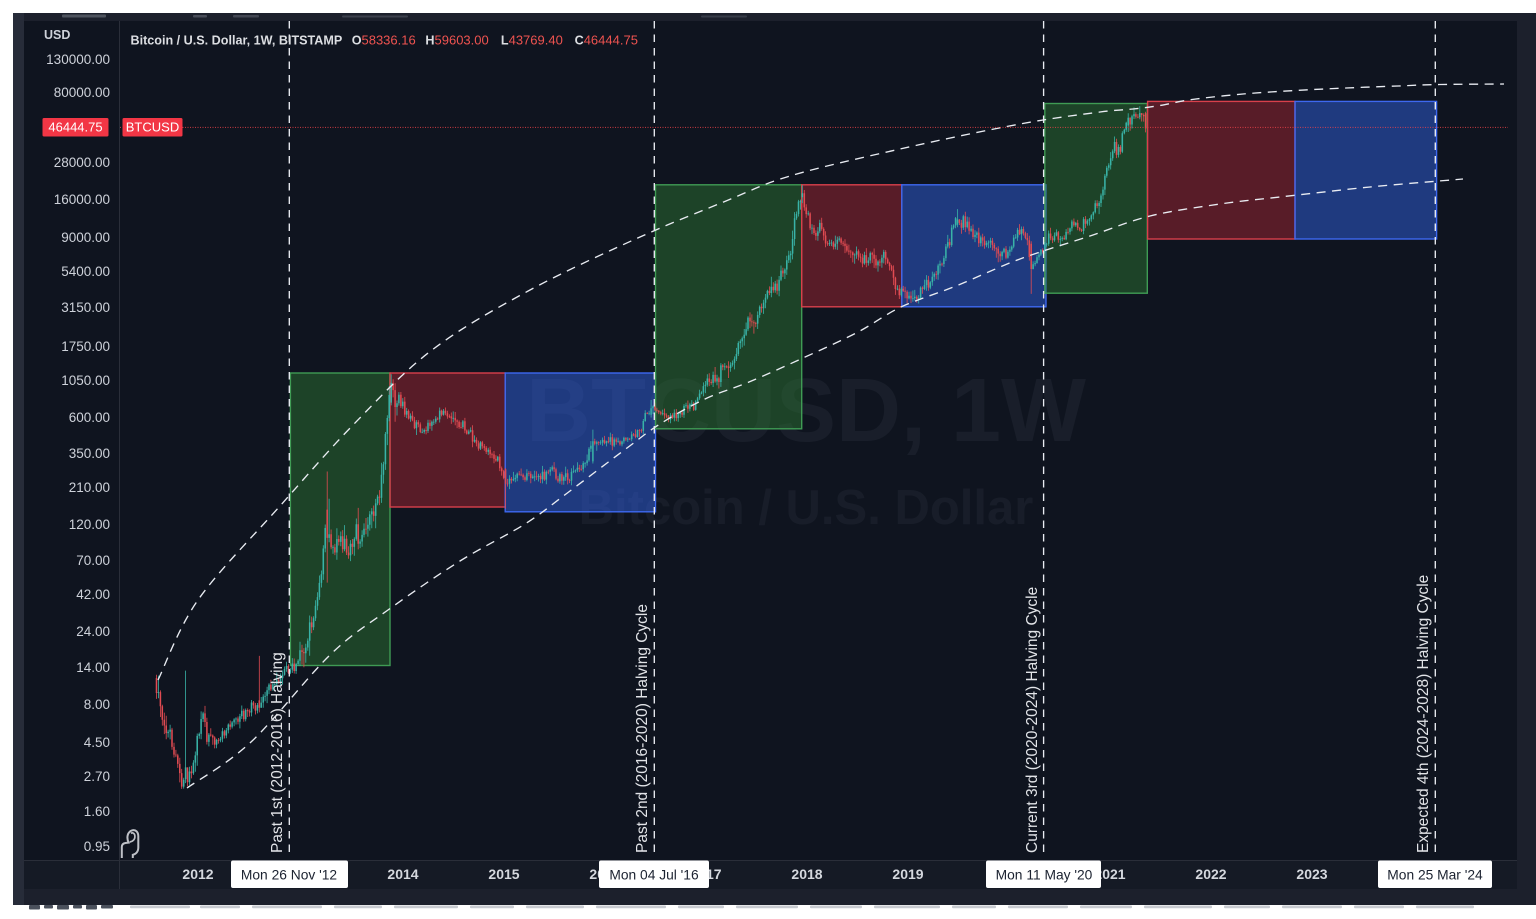 The width and height of the screenshot is (1536, 919). I want to click on svg-text: O58336.16, so click(384, 40).